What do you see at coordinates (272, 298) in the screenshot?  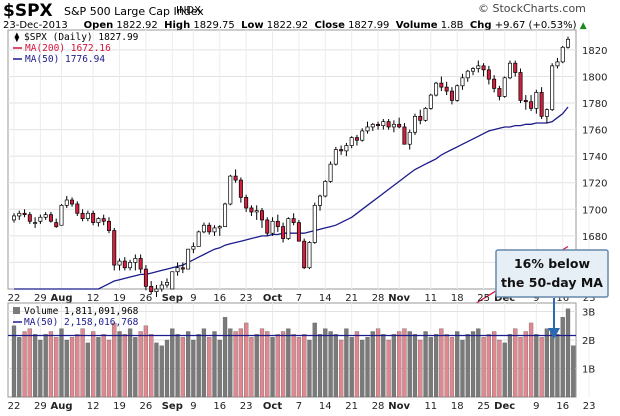 I see `price-x-tick-label: Oct` at bounding box center [272, 298].